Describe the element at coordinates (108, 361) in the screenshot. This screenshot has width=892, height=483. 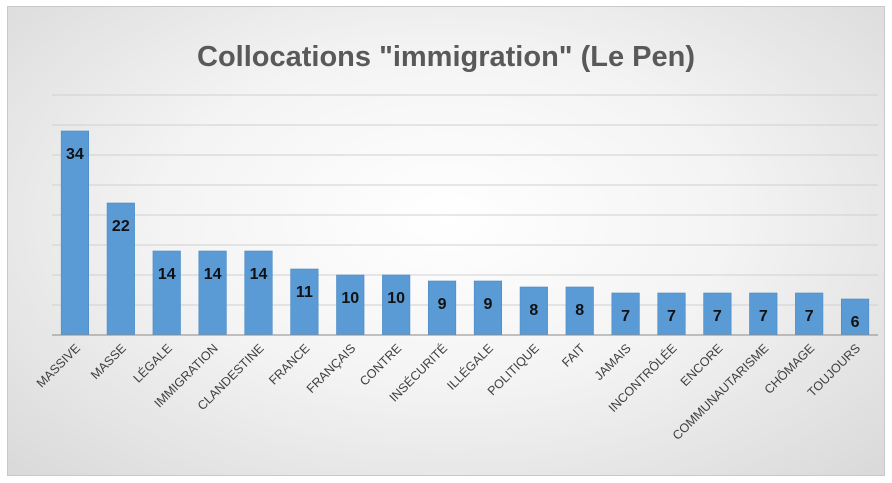
I see `x-tick-label: MASSE` at that location.